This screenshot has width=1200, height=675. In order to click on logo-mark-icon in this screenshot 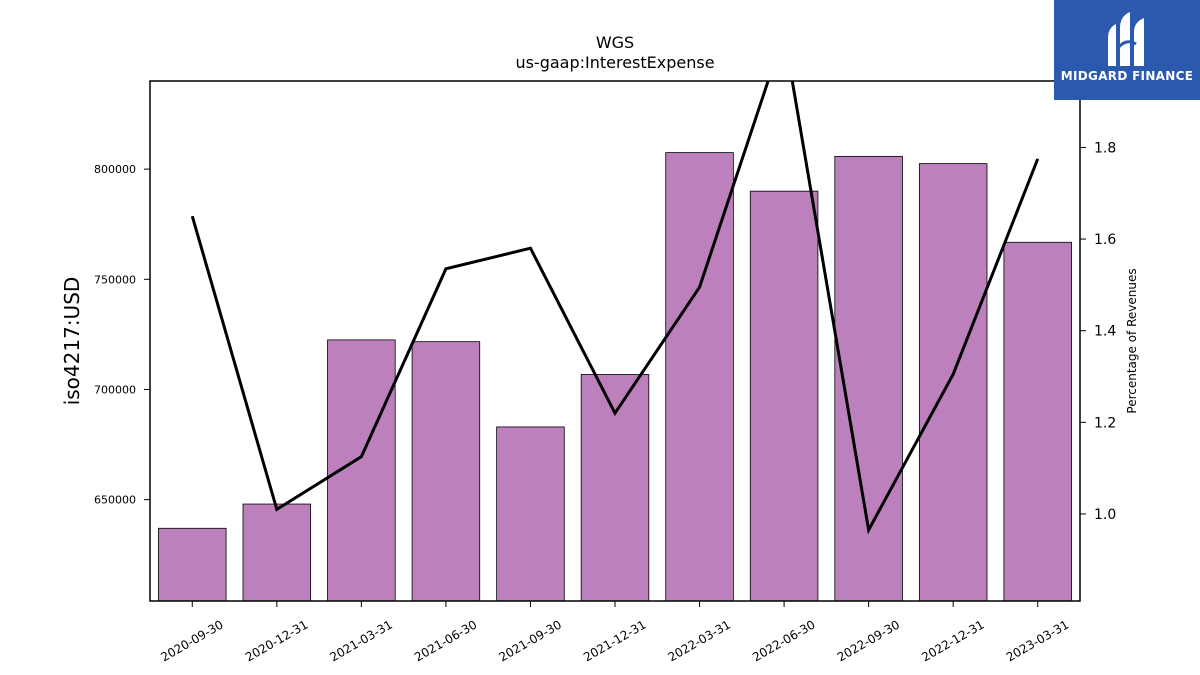, I will do `click(1126, 39)`.